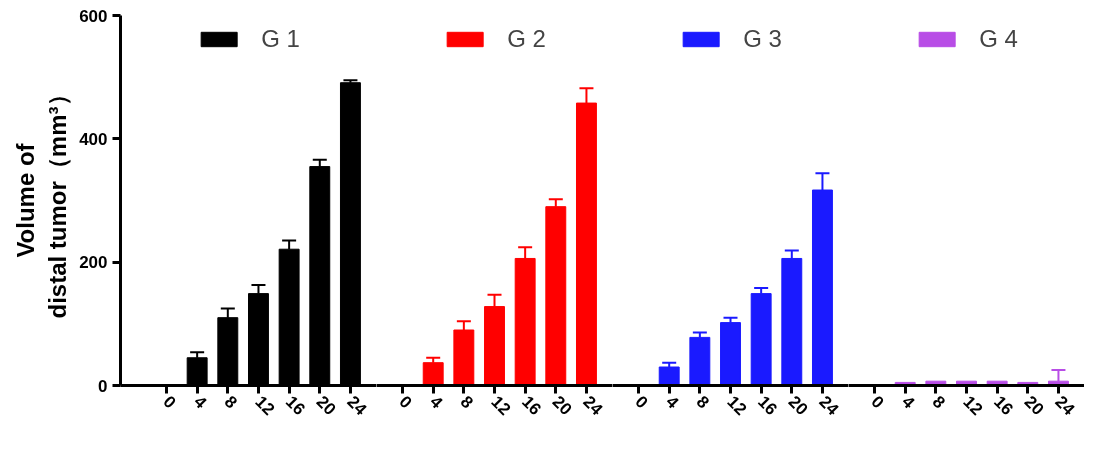 The width and height of the screenshot is (1112, 468). Describe the element at coordinates (103, 386) in the screenshot. I see `y-tick-label: 0` at that location.